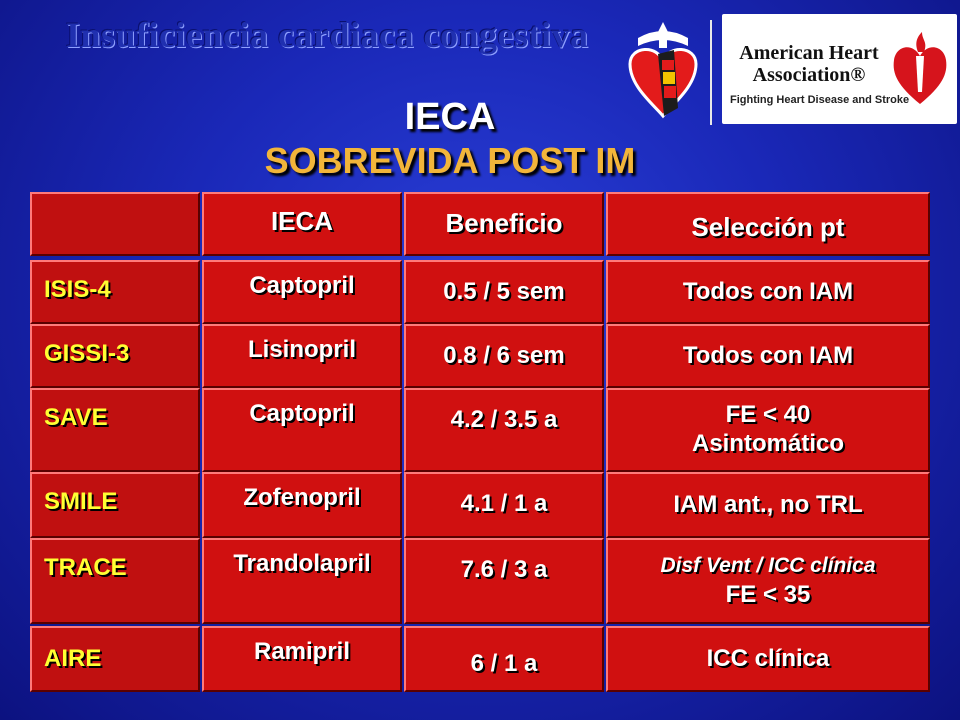 This screenshot has width=960, height=720. What do you see at coordinates (302, 581) in the screenshot?
I see `drug-cell: Trandolapril` at bounding box center [302, 581].